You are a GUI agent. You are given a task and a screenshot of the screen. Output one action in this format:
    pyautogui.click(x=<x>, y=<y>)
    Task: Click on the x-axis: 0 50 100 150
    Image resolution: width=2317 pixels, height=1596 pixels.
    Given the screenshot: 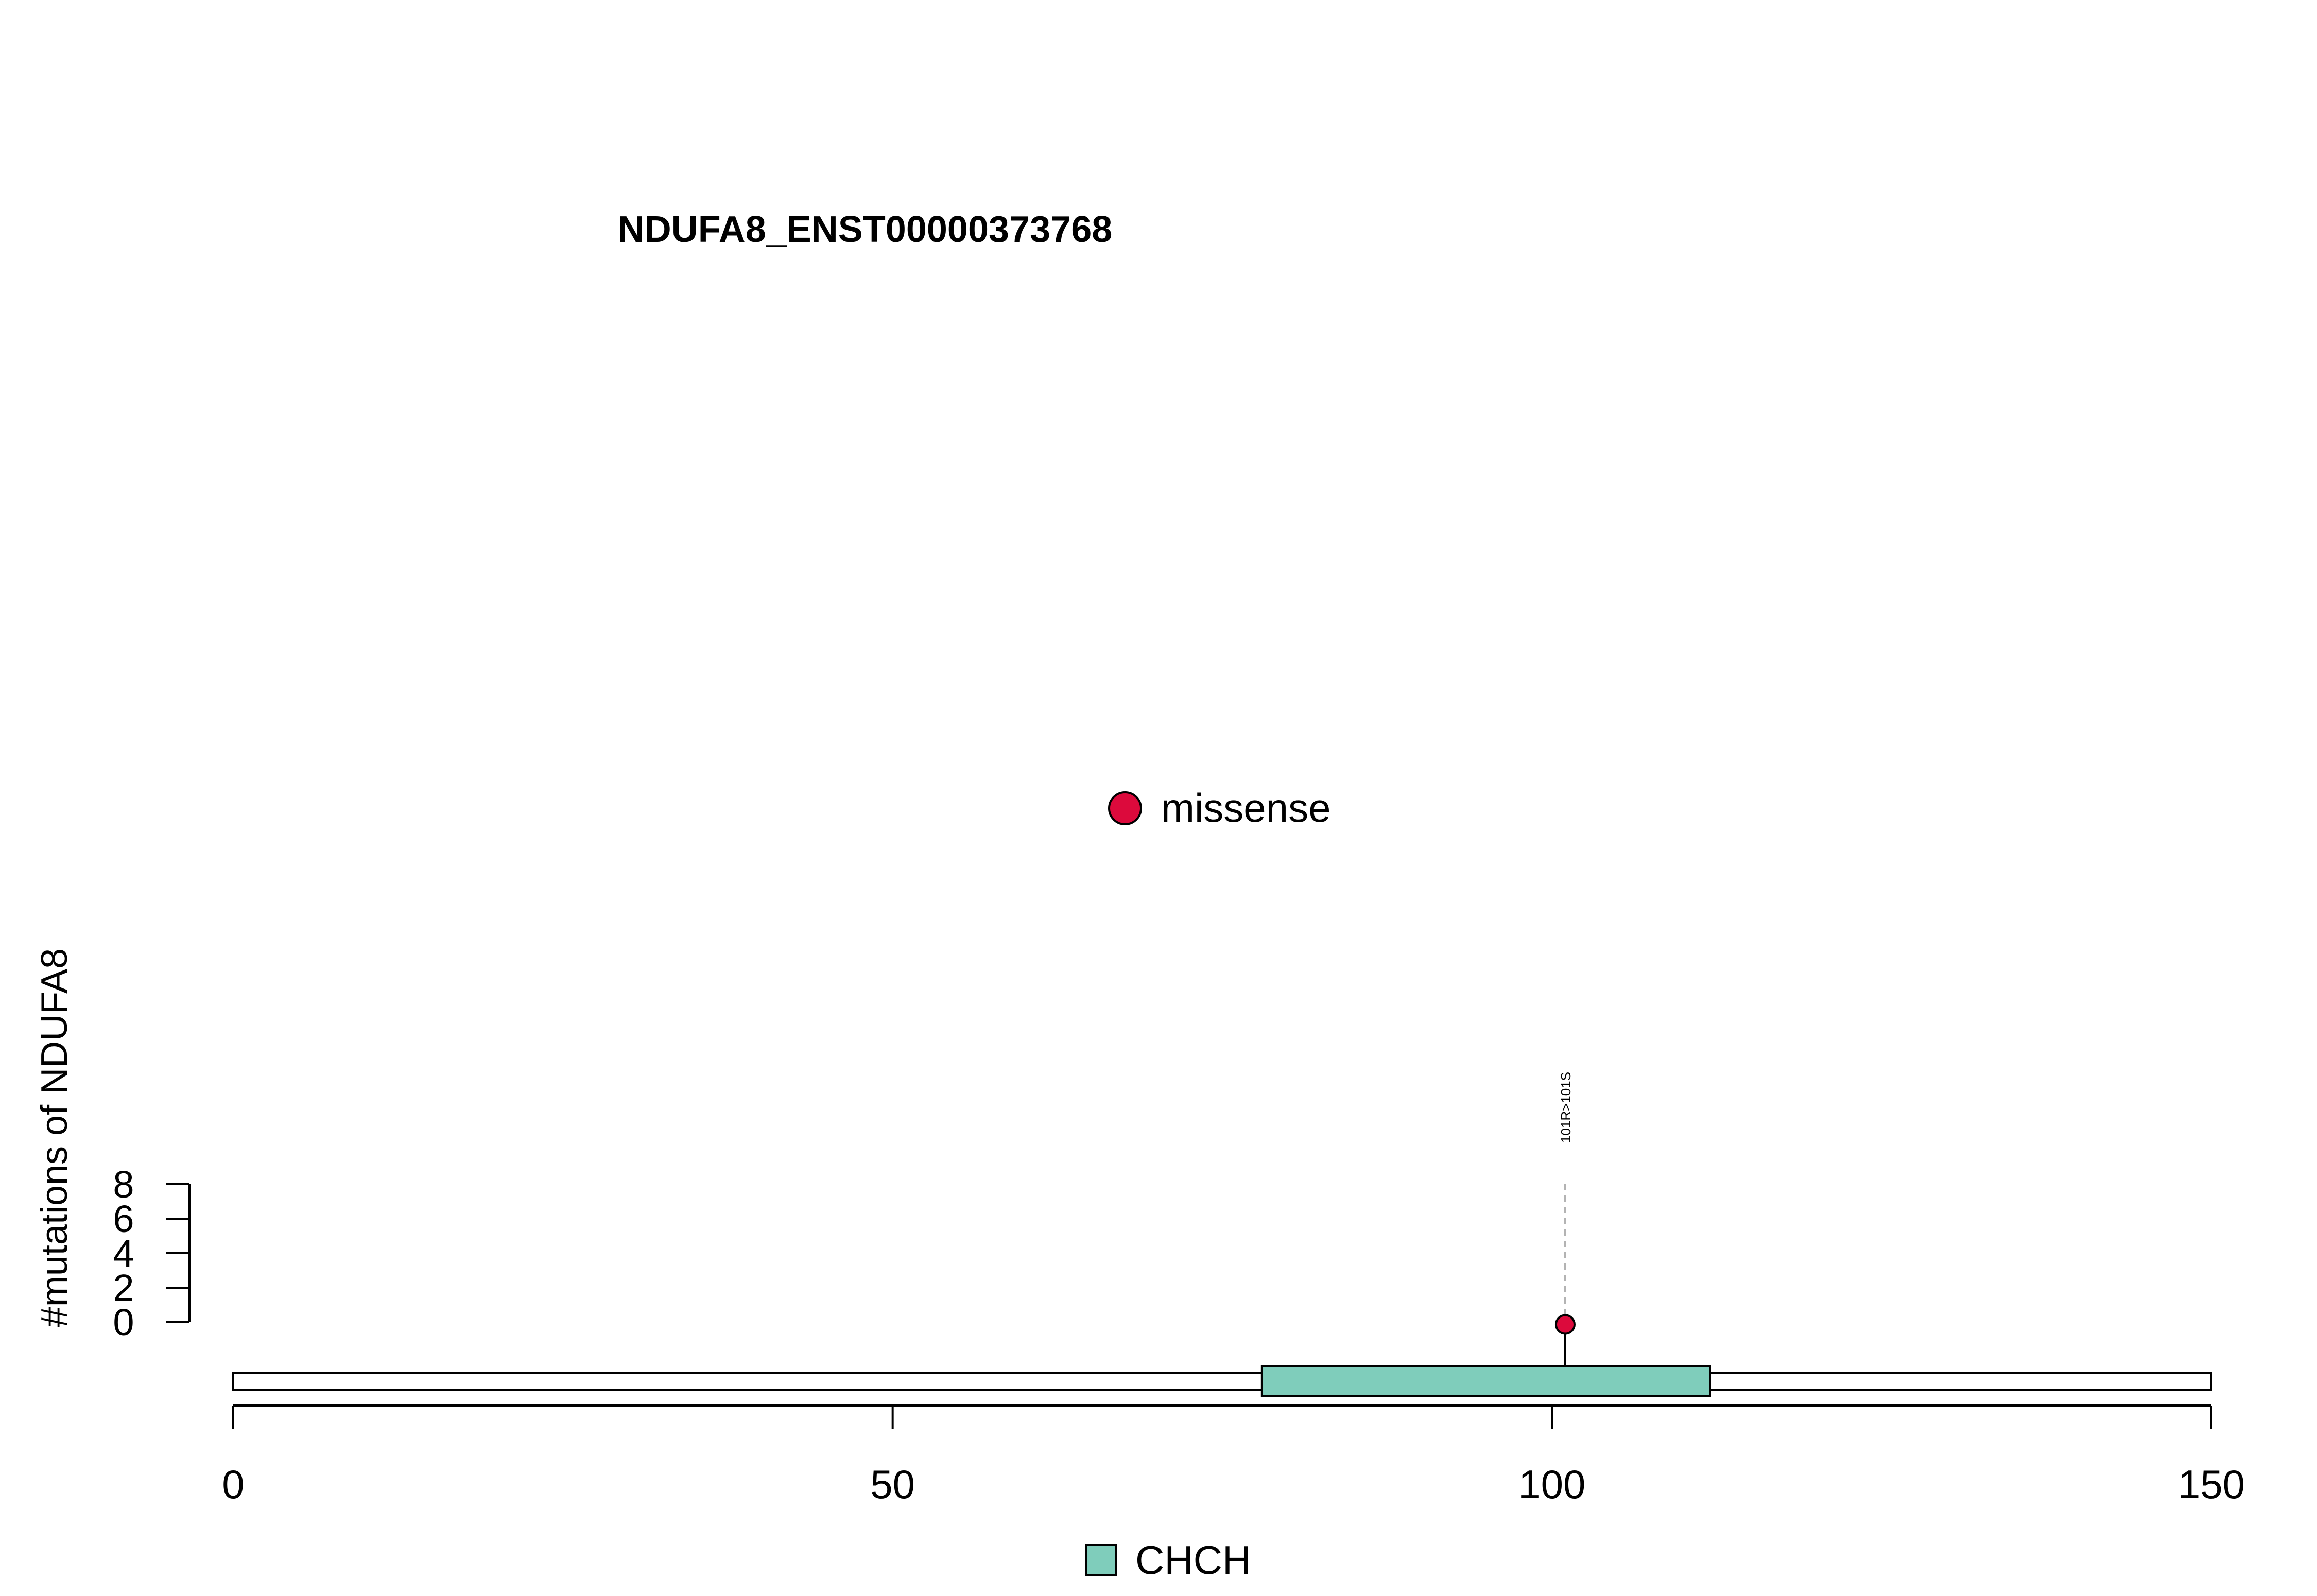 What is the action you would take?
    pyautogui.click(x=1233, y=1455)
    